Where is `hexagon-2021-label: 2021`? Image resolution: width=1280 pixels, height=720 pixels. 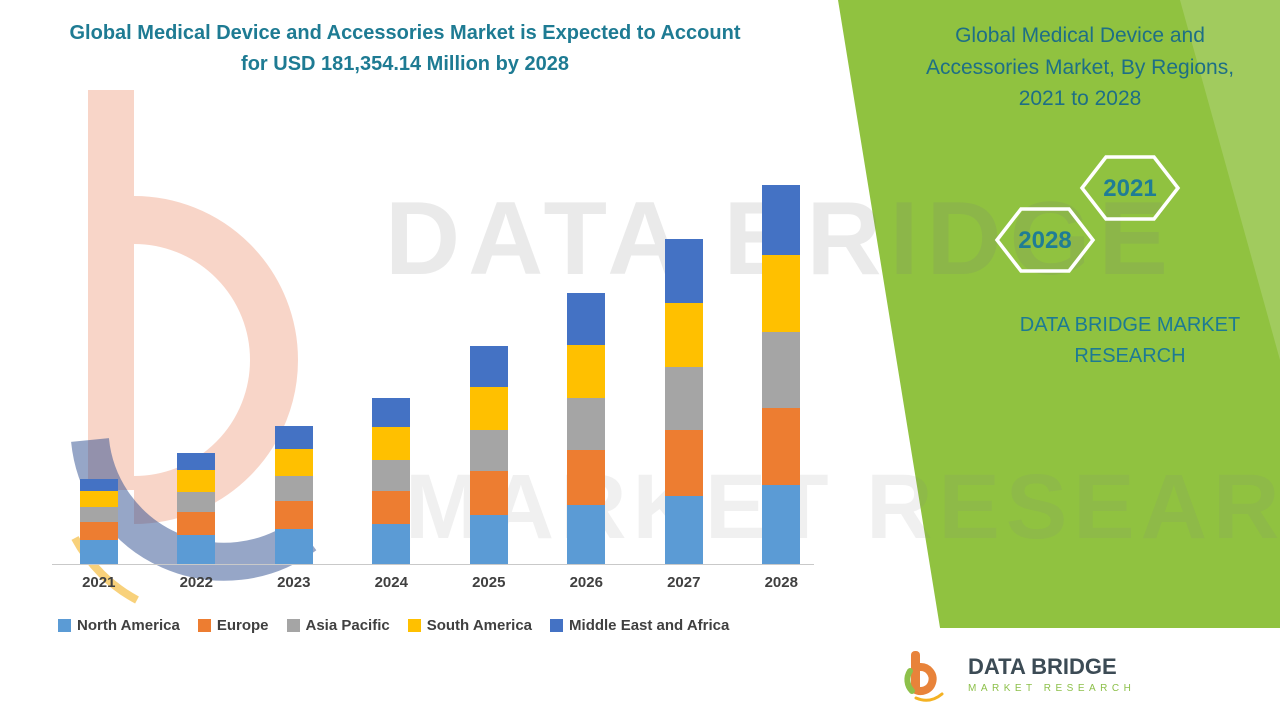
hexagon-2021-label: 2021 is located at coordinates (1129, 188).